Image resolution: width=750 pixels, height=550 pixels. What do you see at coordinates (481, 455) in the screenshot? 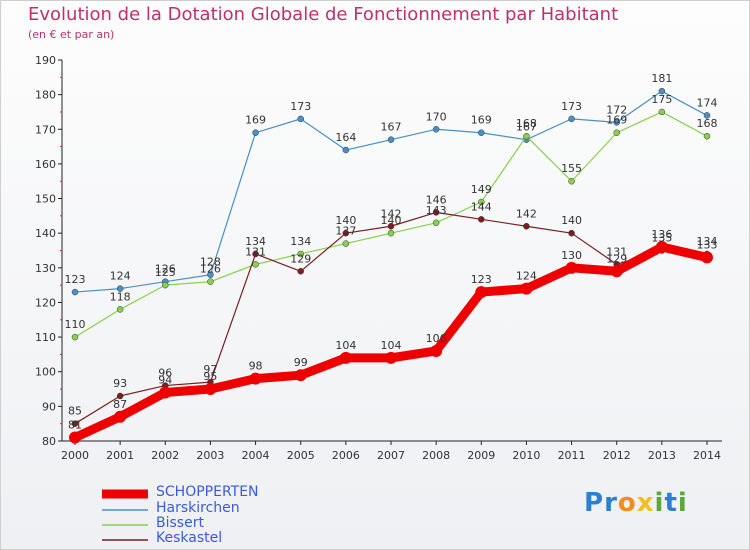
I see `x-tick-label: 2009` at bounding box center [481, 455].